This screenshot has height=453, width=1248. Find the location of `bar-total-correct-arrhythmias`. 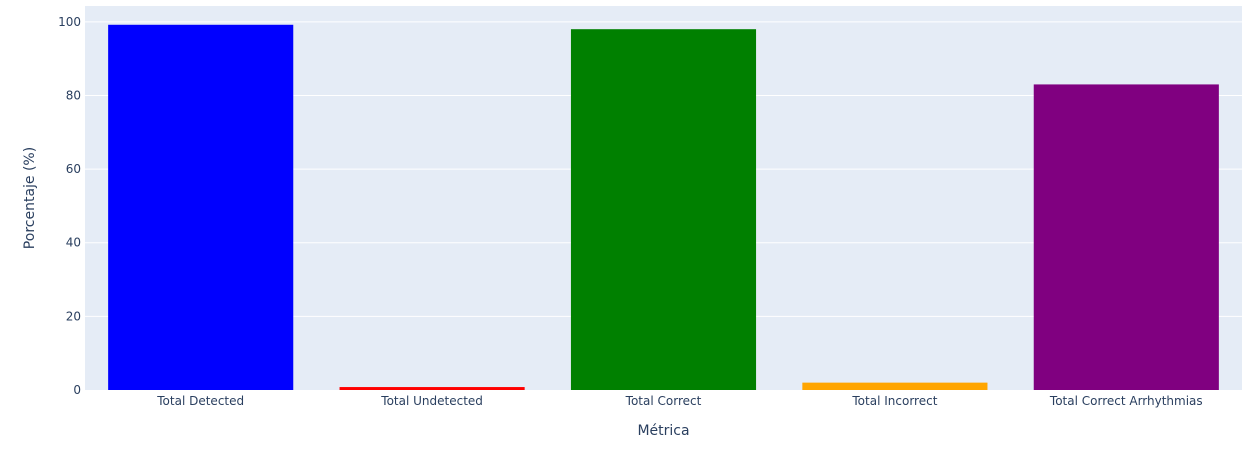

bar-total-correct-arrhythmias is located at coordinates (1126, 237).